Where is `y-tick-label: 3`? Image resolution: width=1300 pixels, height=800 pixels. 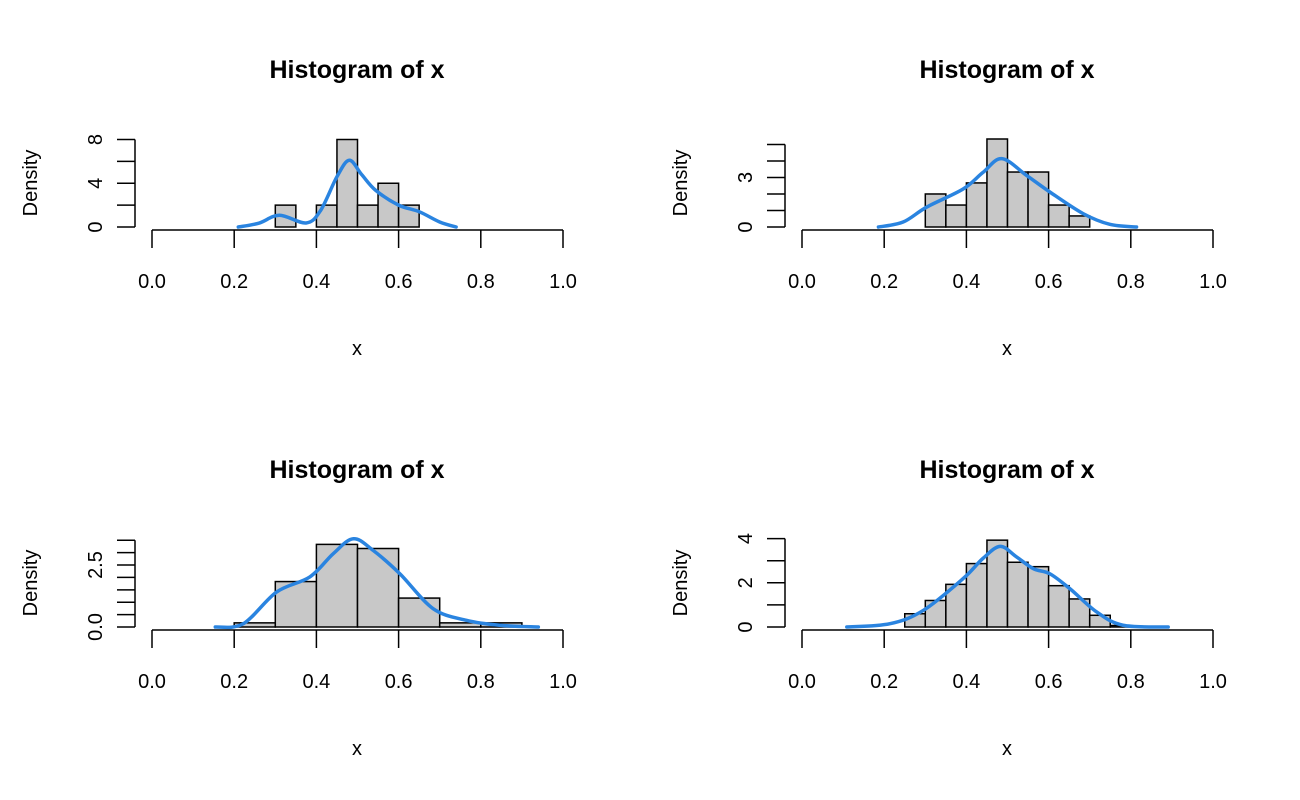
y-tick-label: 3 is located at coordinates (746, 177).